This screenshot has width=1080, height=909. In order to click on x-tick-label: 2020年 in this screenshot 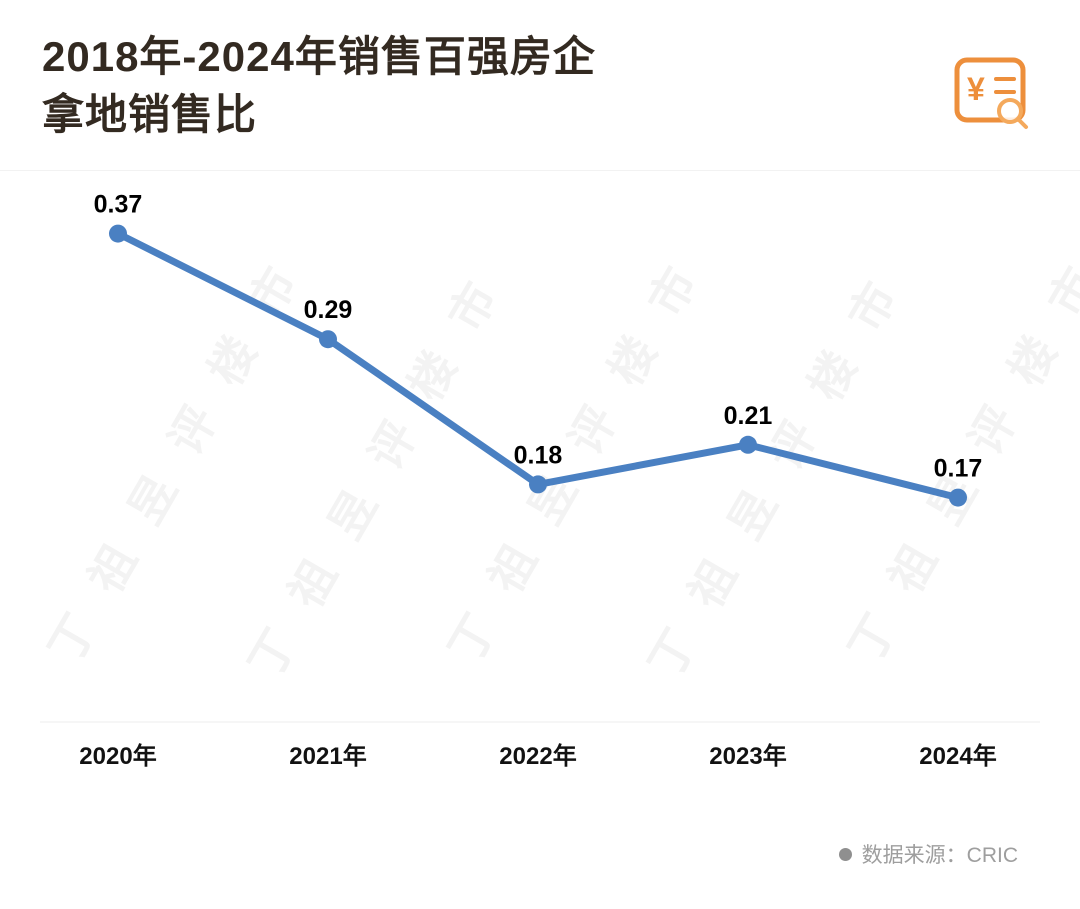, I will do `click(117, 756)`.